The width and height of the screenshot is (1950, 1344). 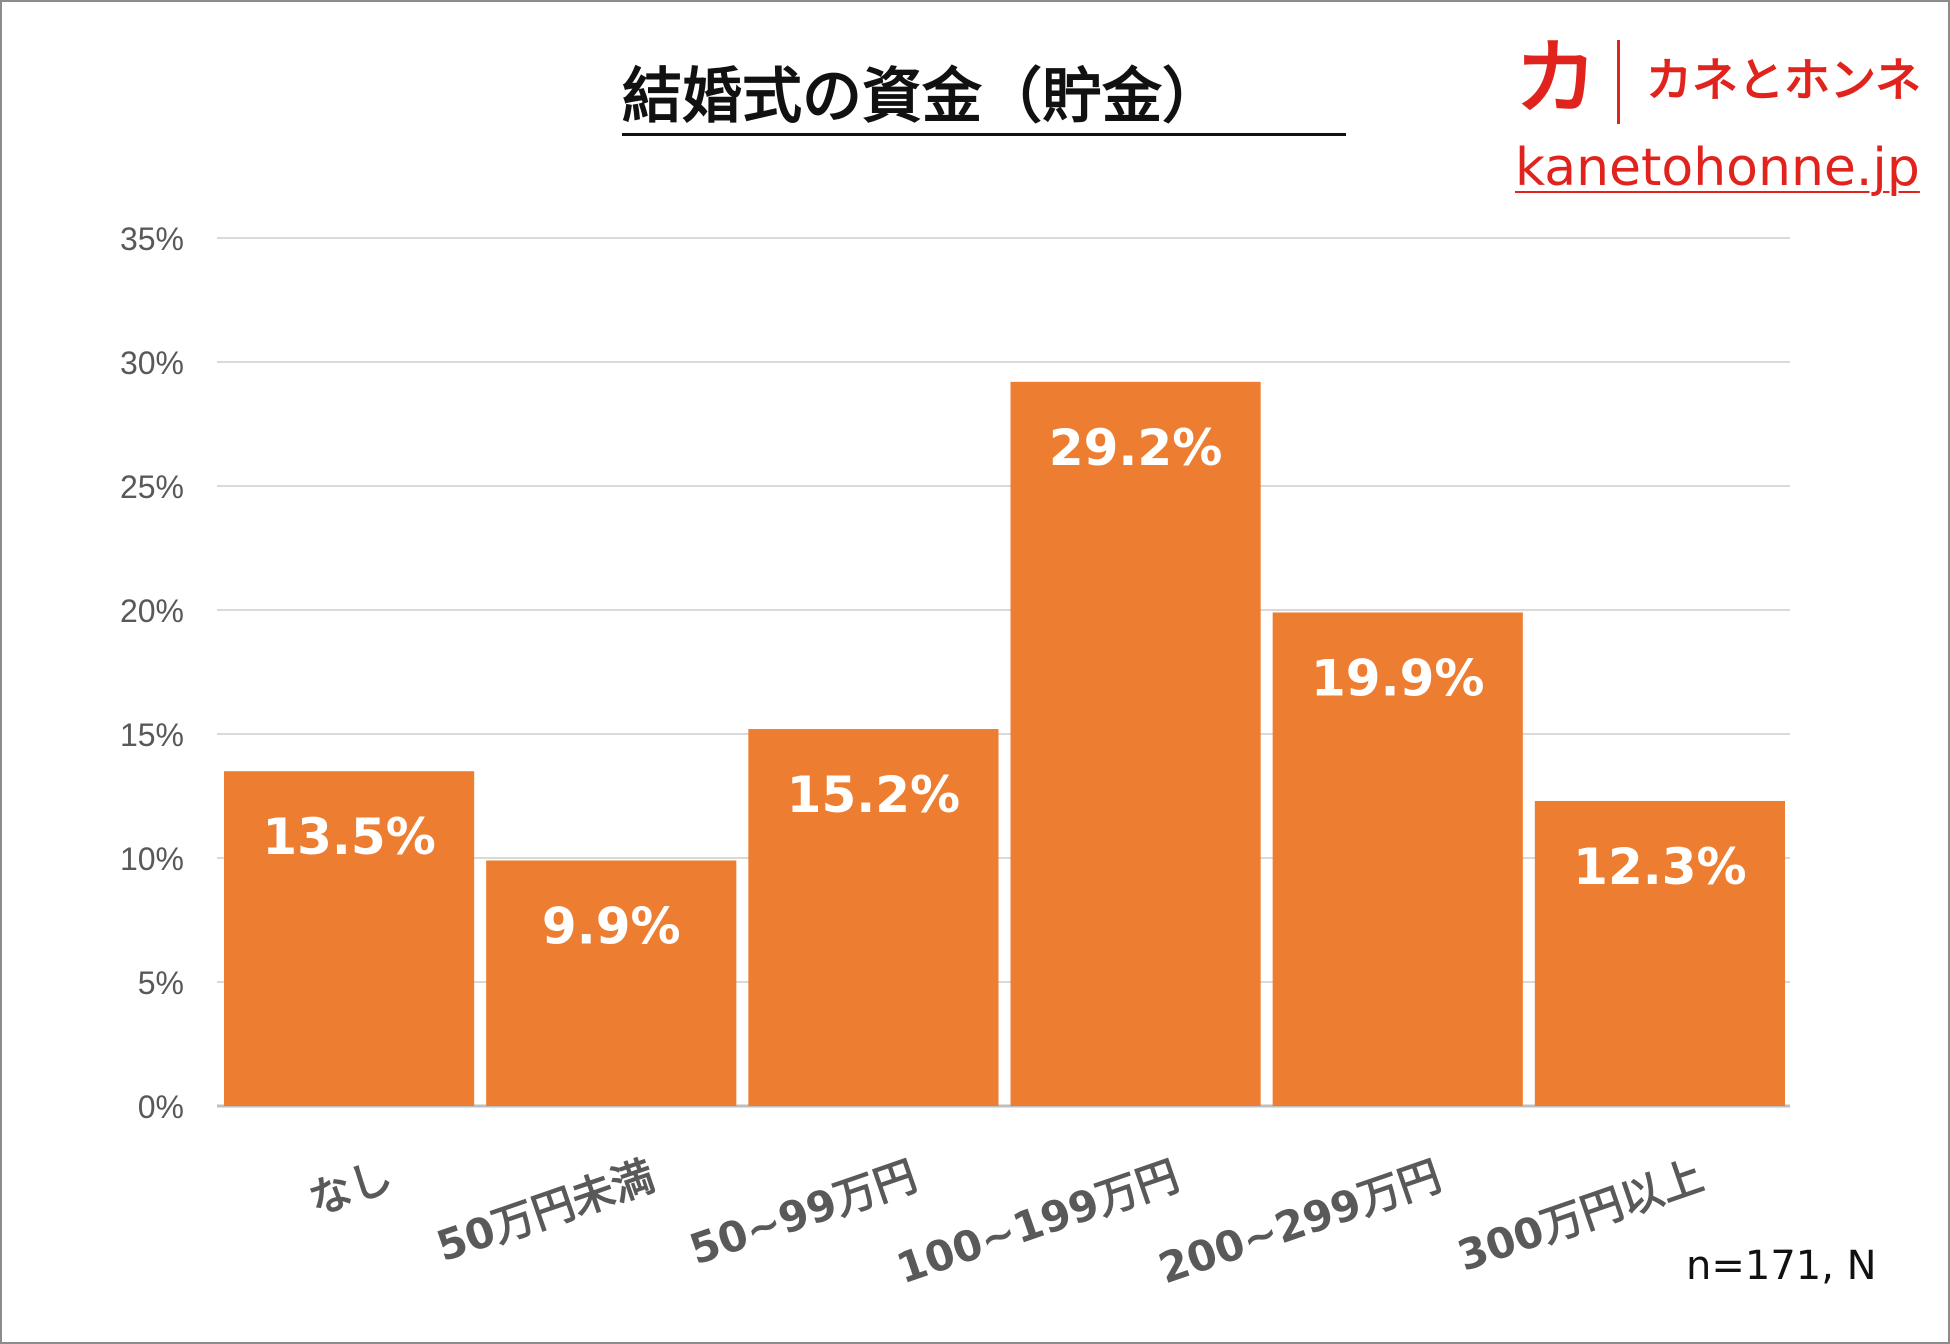 What do you see at coordinates (873, 795) in the screenshot?
I see `data-label: 15.2%` at bounding box center [873, 795].